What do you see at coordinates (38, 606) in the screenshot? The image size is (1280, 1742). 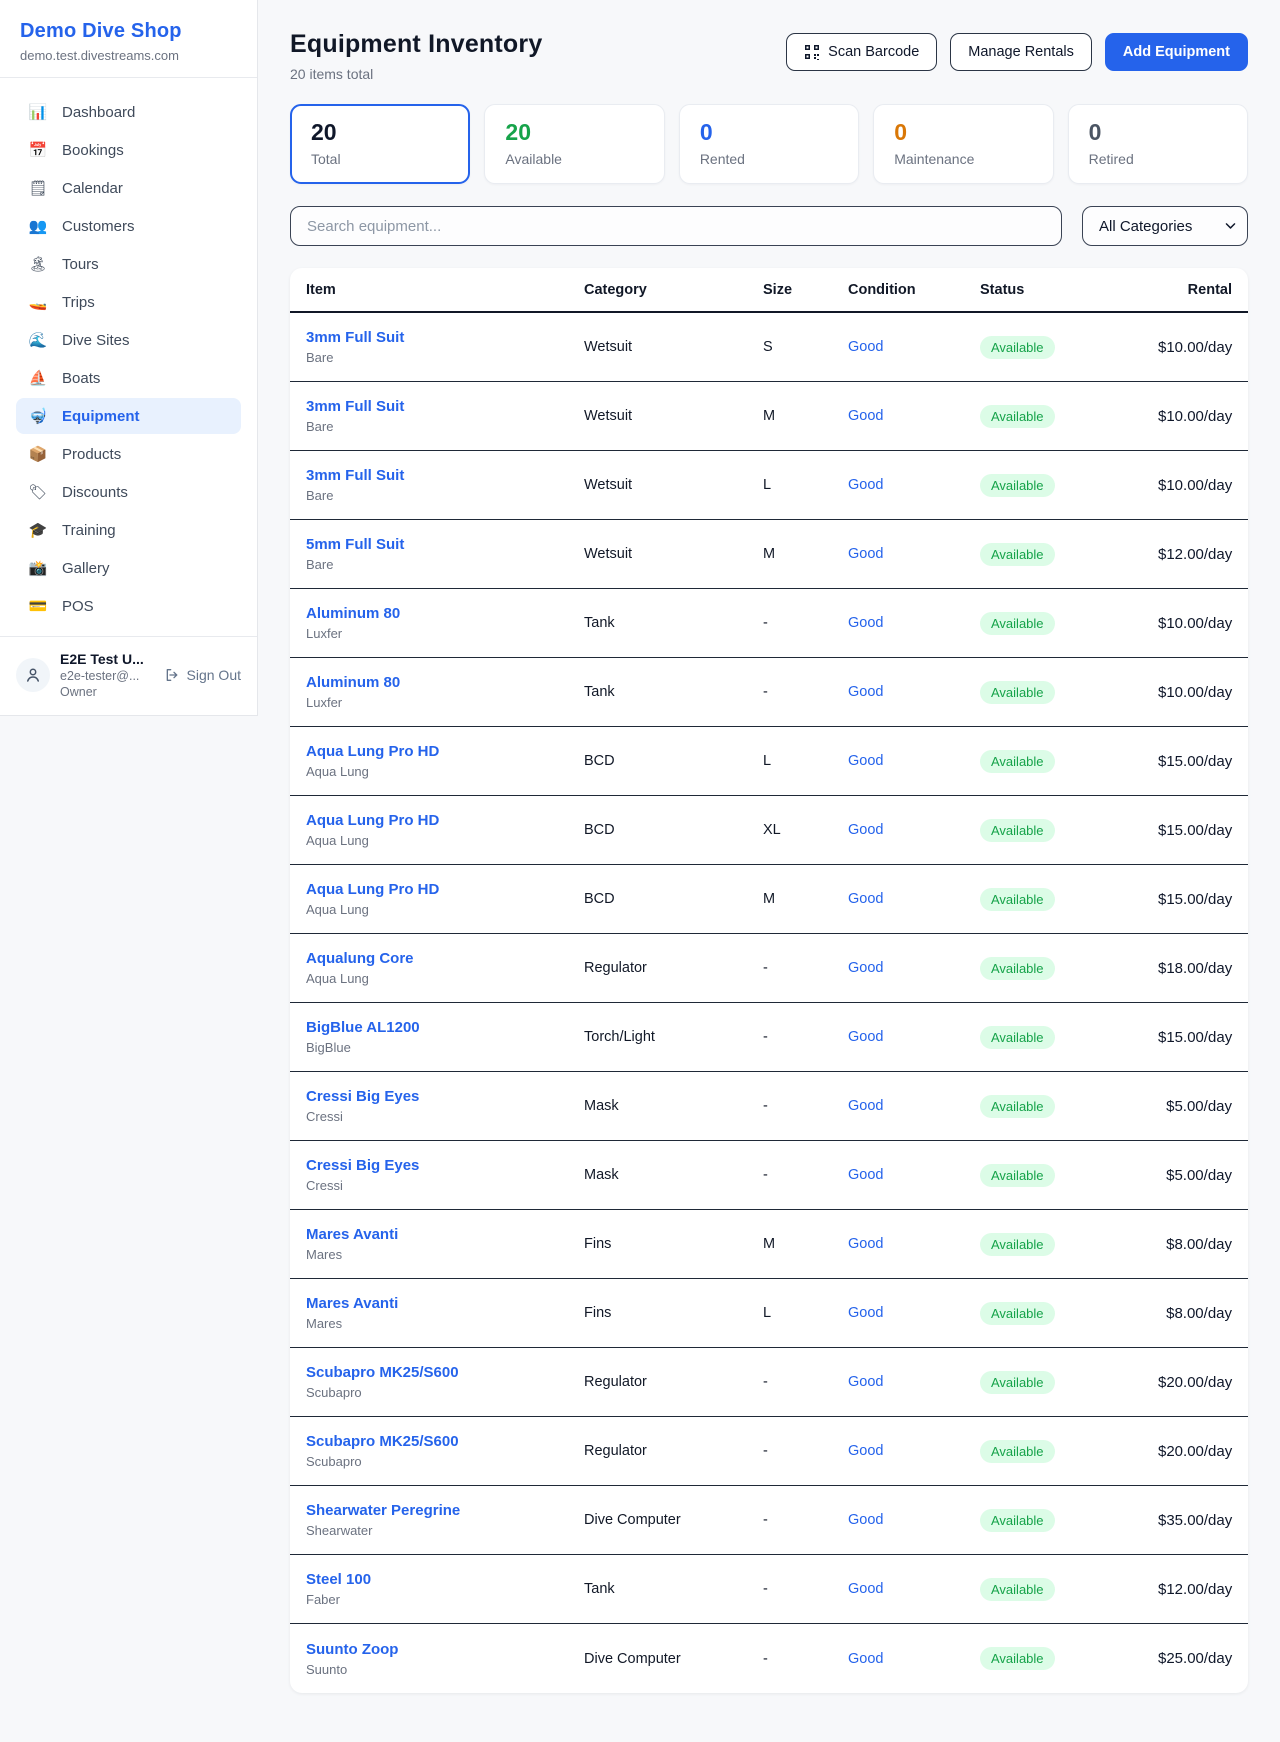 I see `pos-icon: 💳` at bounding box center [38, 606].